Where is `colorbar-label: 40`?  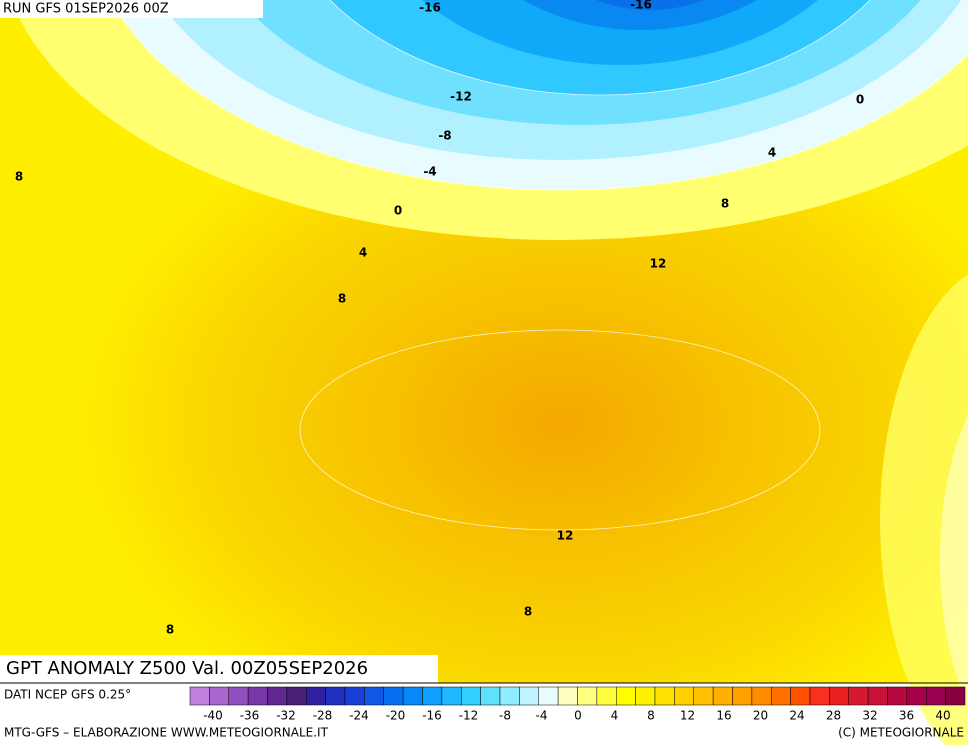
colorbar-label: 40 is located at coordinates (942, 716).